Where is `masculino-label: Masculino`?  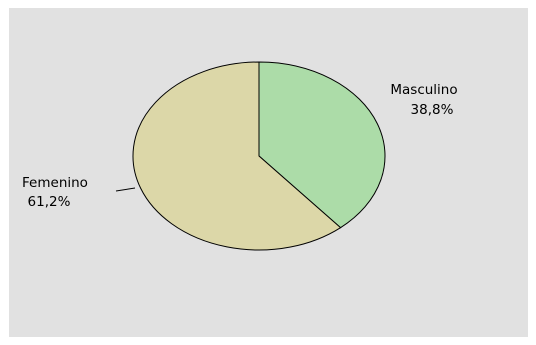 masculino-label: Masculino is located at coordinates (423, 90).